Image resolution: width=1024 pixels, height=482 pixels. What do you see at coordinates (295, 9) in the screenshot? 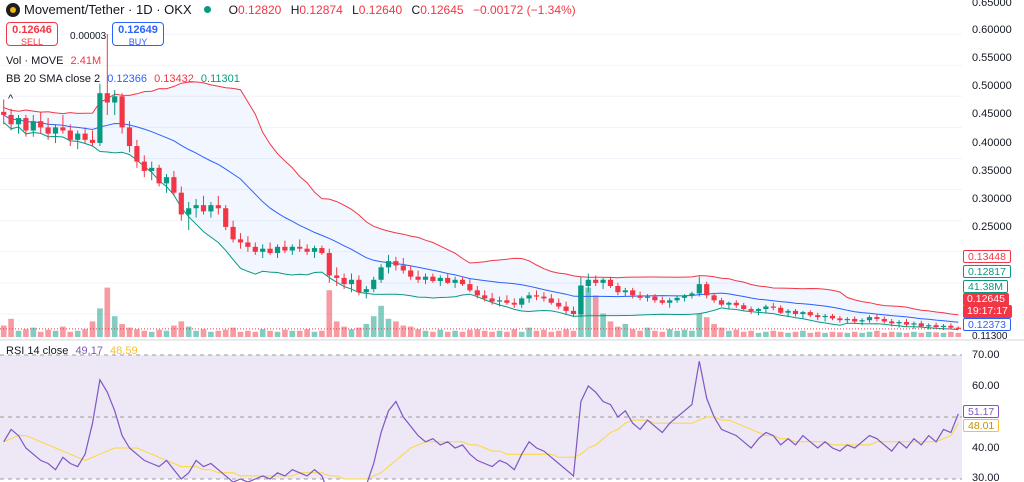
I see `high-key: H` at bounding box center [295, 9].